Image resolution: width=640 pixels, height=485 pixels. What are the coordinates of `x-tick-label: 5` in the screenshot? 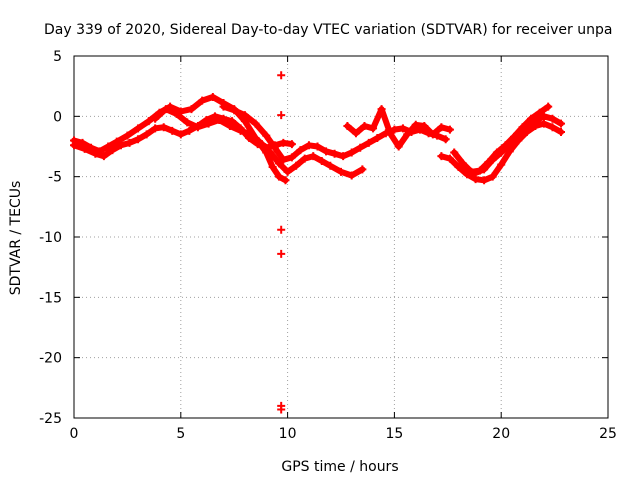 It's located at (180, 434).